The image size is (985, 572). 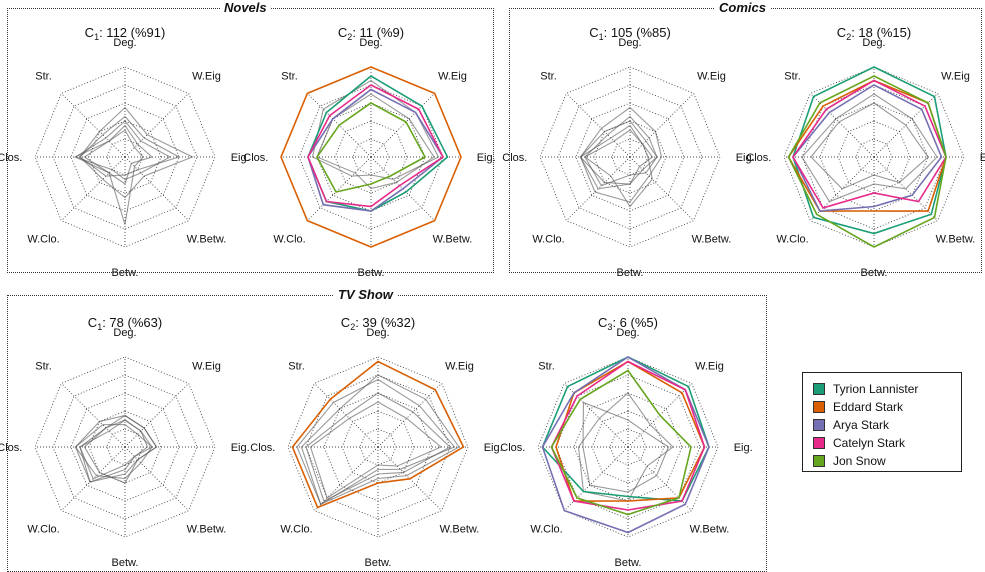 I want to click on chart-title: C1: 78 (%63), so click(x=125, y=323).